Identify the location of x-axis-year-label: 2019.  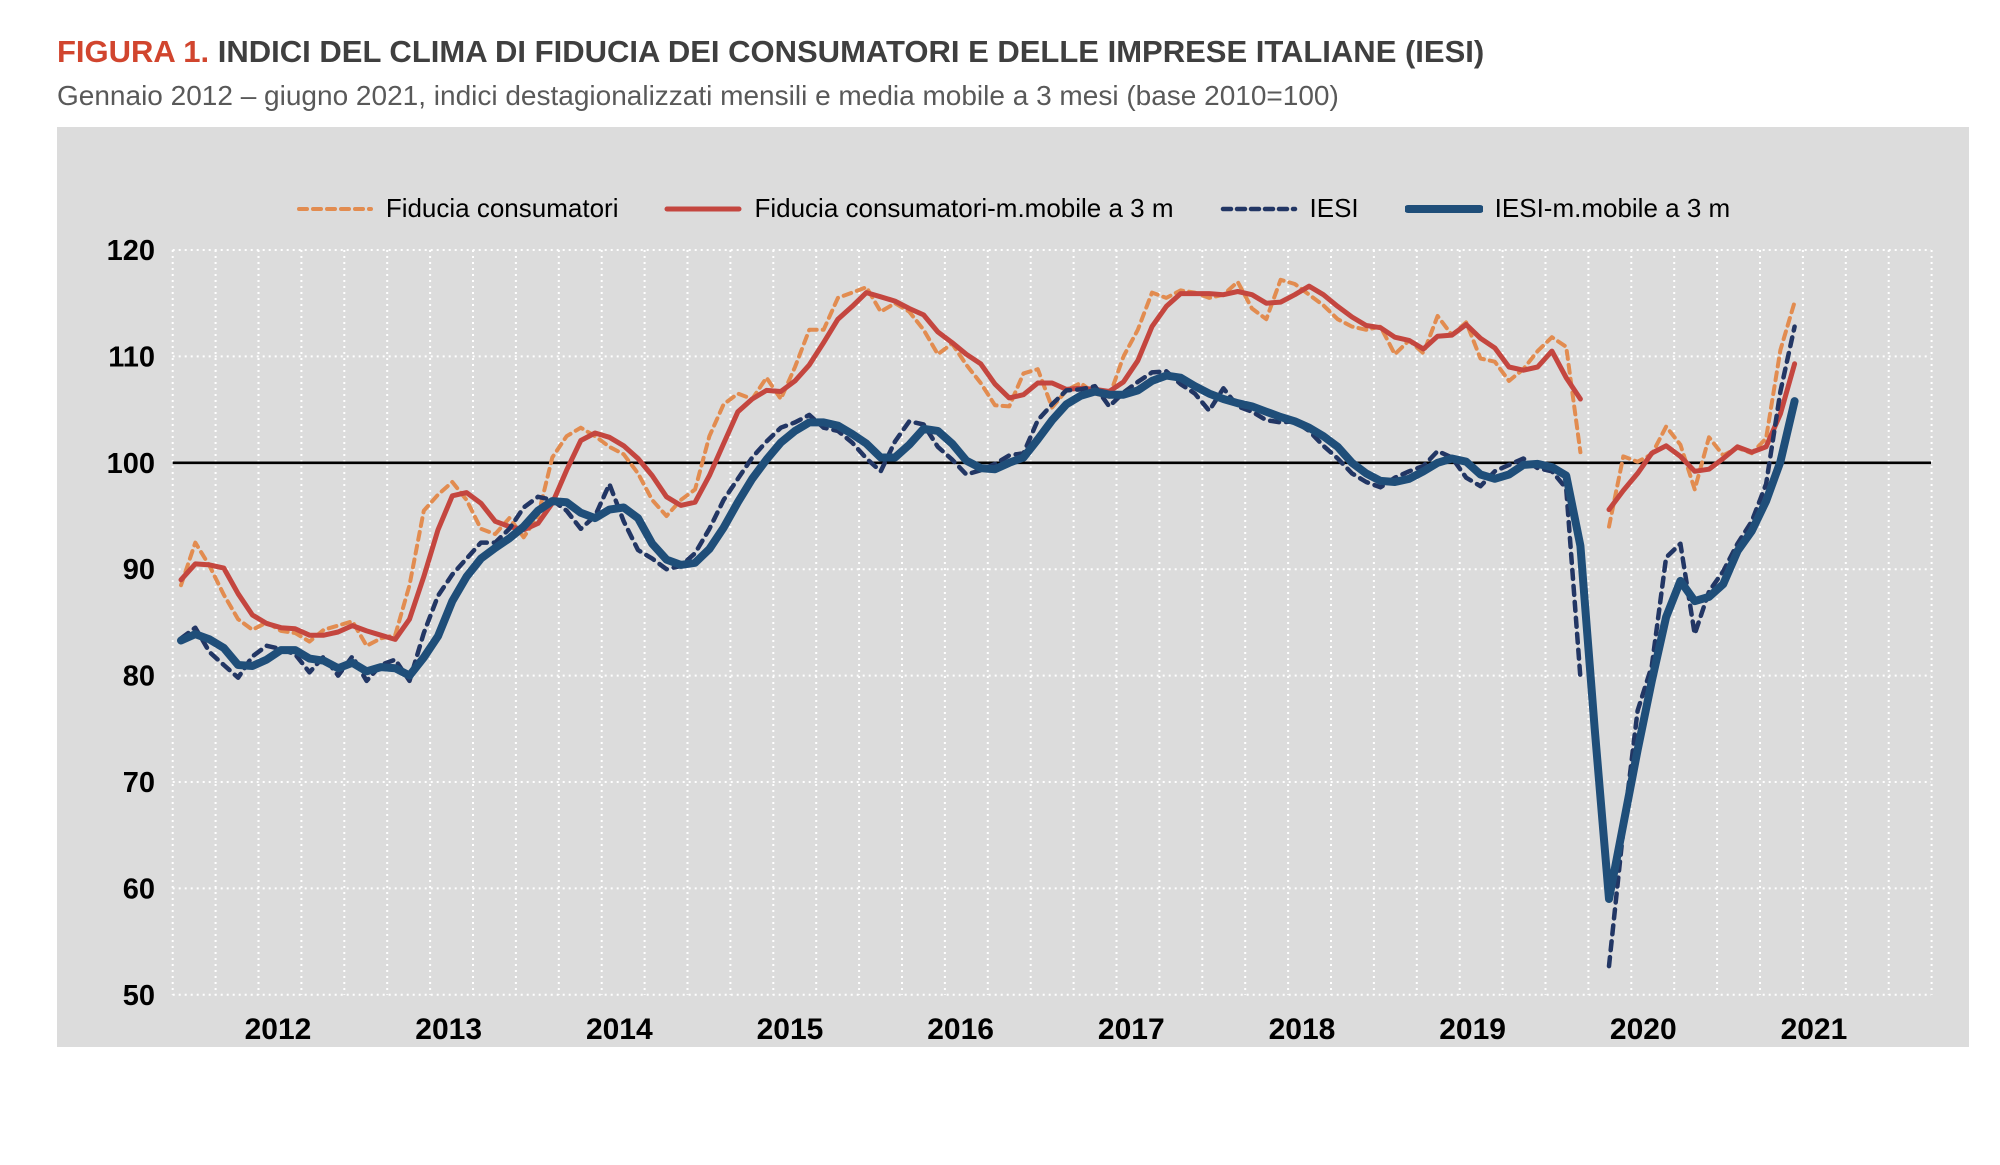
(1472, 1029).